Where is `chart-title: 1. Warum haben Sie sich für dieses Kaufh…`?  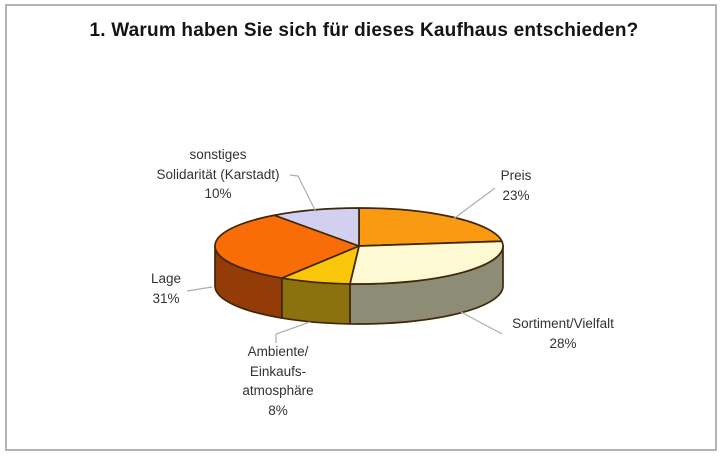
chart-title: 1. Warum haben Sie sich für dieses Kaufh… is located at coordinates (364, 30).